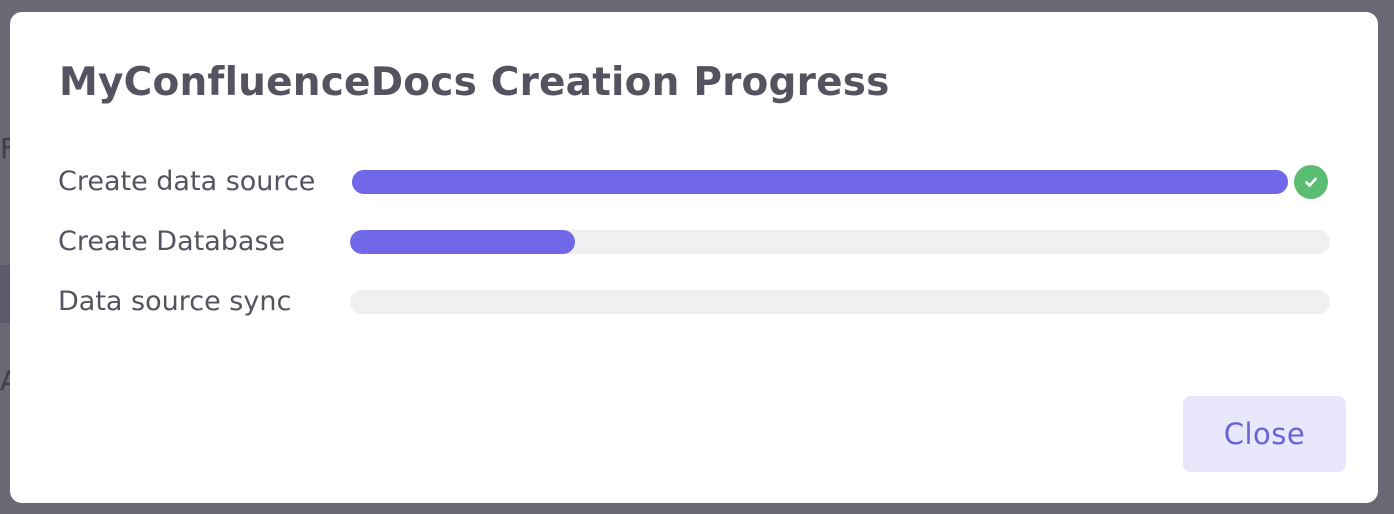 The width and height of the screenshot is (1394, 514). What do you see at coordinates (1311, 182) in the screenshot?
I see `check-circle-icon` at bounding box center [1311, 182].